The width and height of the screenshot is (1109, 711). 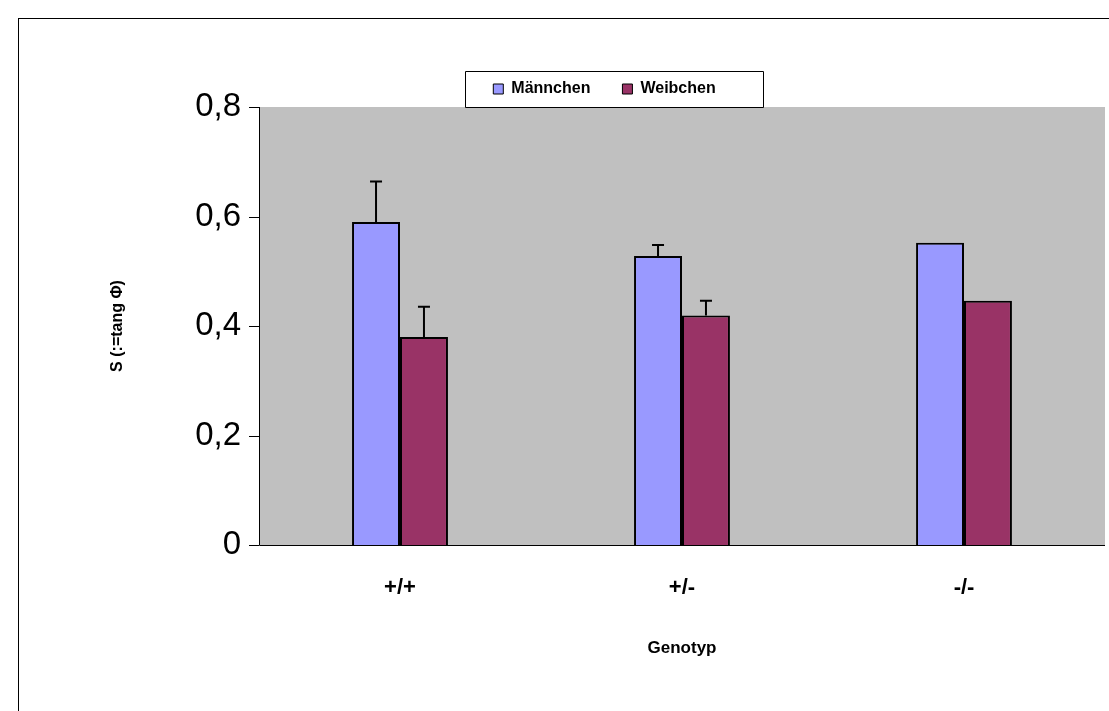 What do you see at coordinates (682, 587) in the screenshot?
I see `x-tick-label: +/-` at bounding box center [682, 587].